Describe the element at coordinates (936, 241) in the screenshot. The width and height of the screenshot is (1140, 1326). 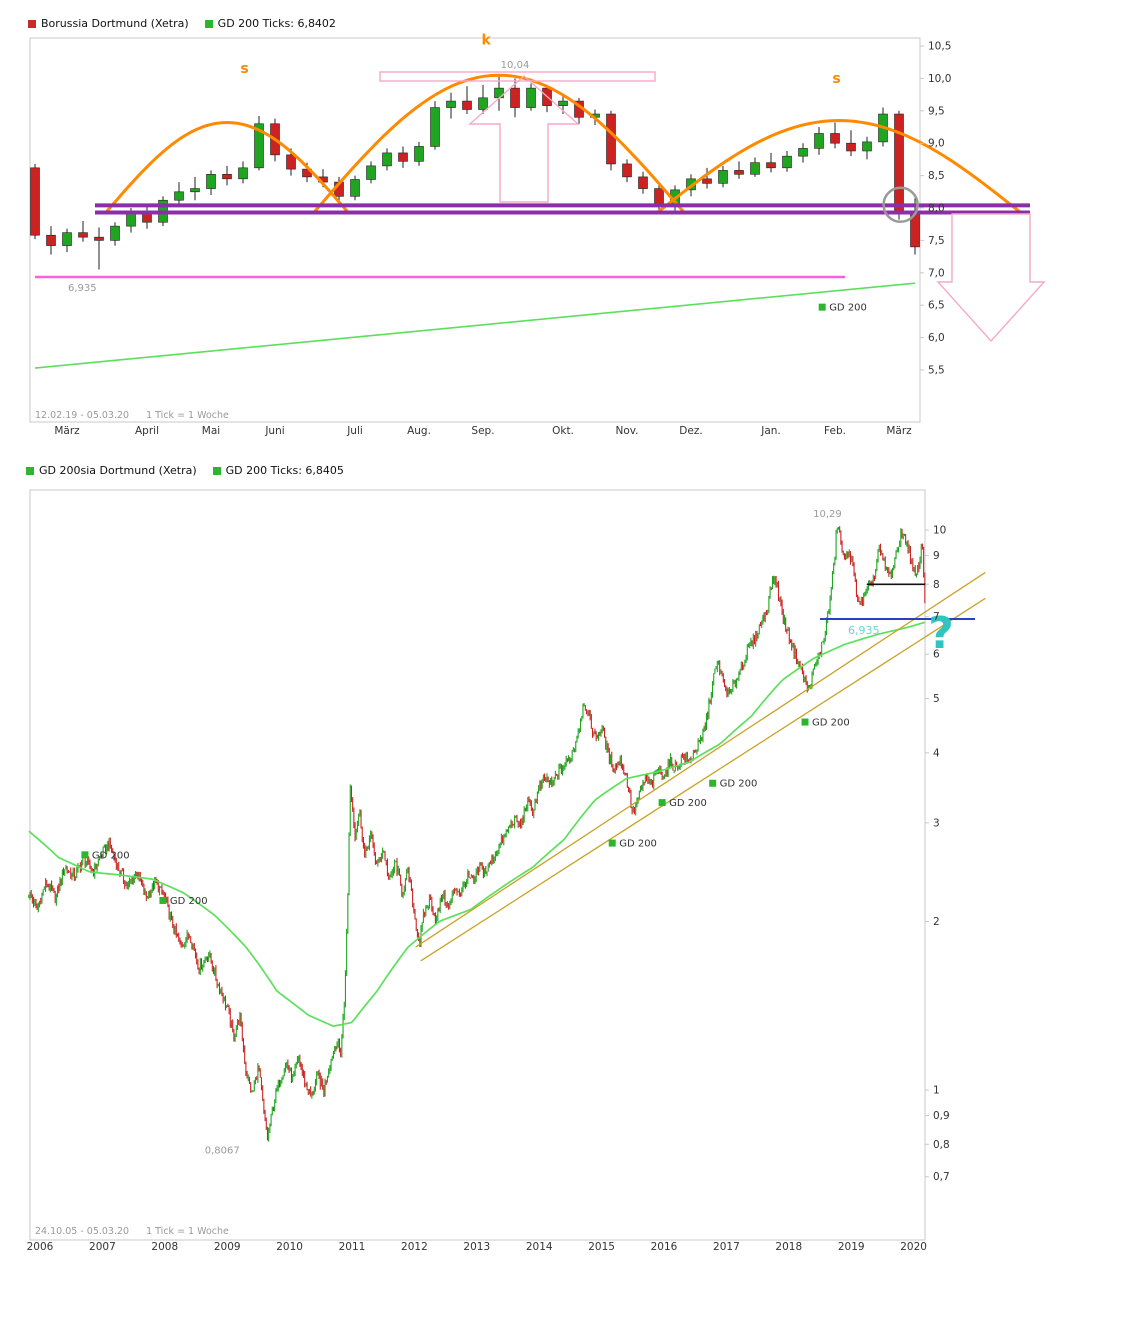
I see `svg-text: 7,5` at that location.